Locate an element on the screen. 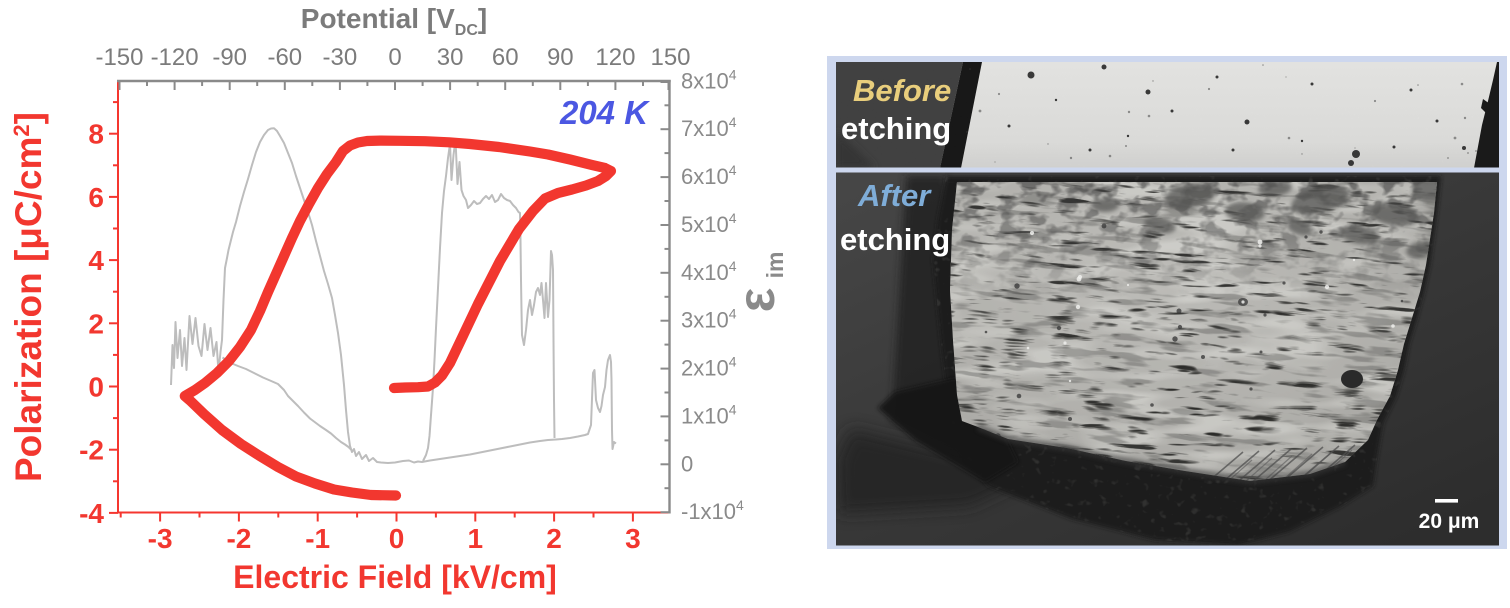 The height and width of the screenshot is (608, 1510). svg-text: -1x10⁴ is located at coordinates (712, 510).